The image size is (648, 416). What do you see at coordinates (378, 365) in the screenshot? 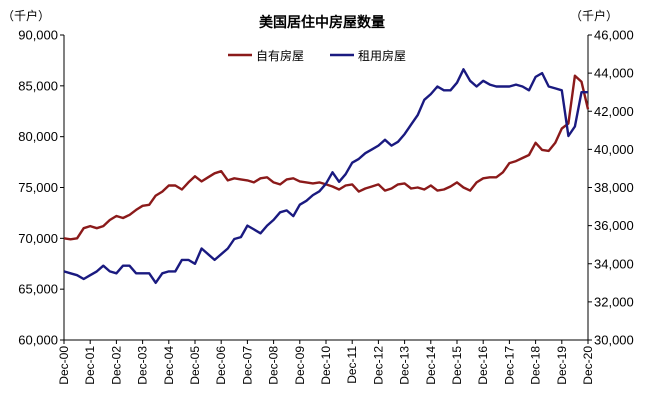
I see `x-tick-label: Dec-12` at bounding box center [378, 365].